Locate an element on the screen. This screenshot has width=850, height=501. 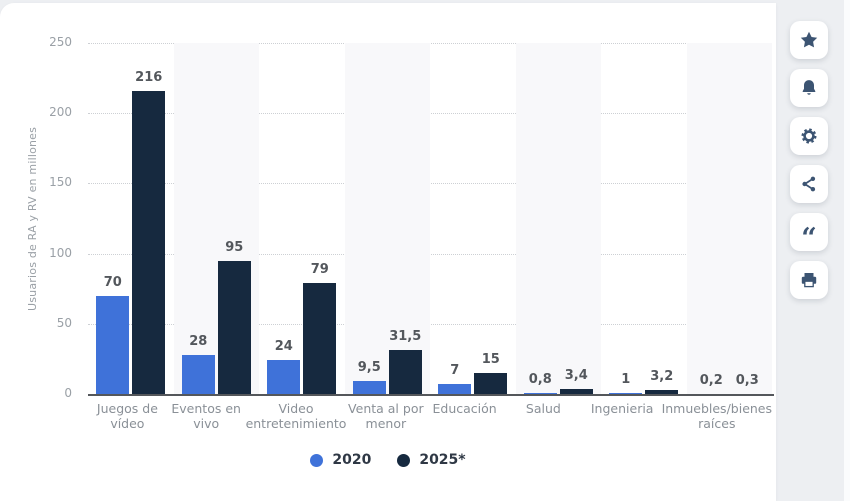
x-category-label: Video entretenimiento is located at coordinates (296, 416).